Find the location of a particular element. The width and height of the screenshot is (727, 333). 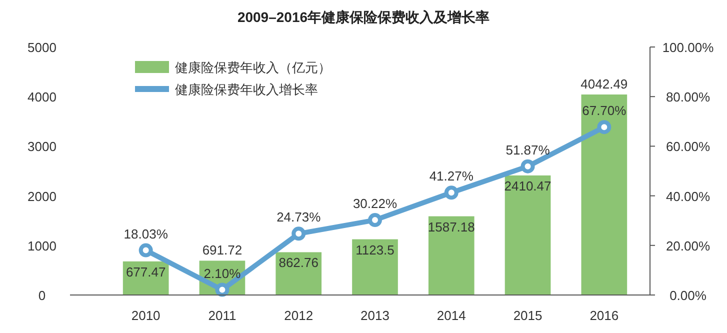

y2-tick-label: 0.00% is located at coordinates (688, 295).